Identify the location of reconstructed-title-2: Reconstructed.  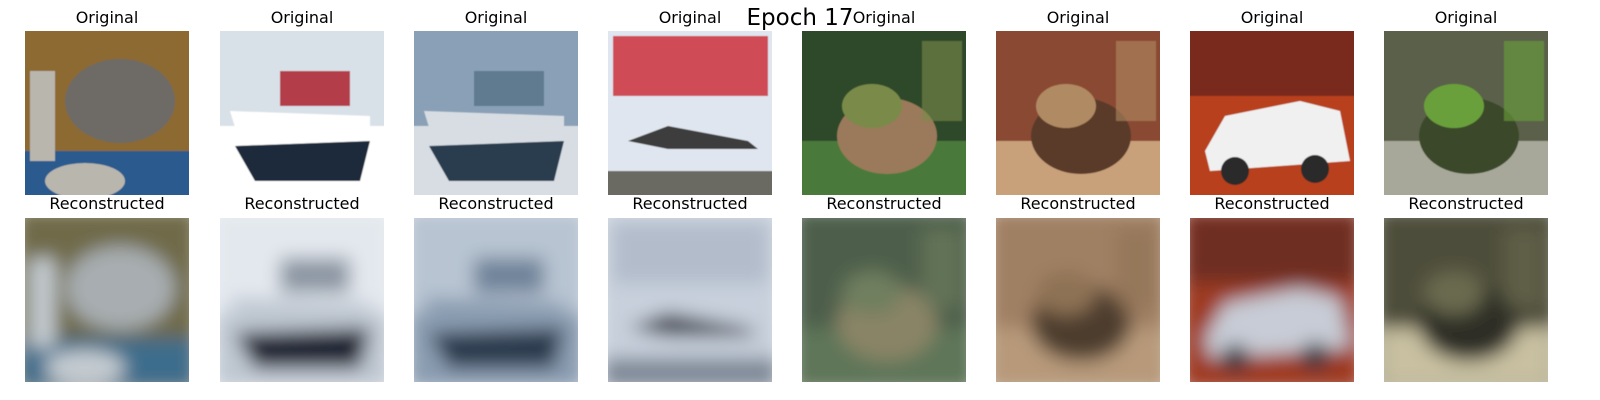
(302, 203).